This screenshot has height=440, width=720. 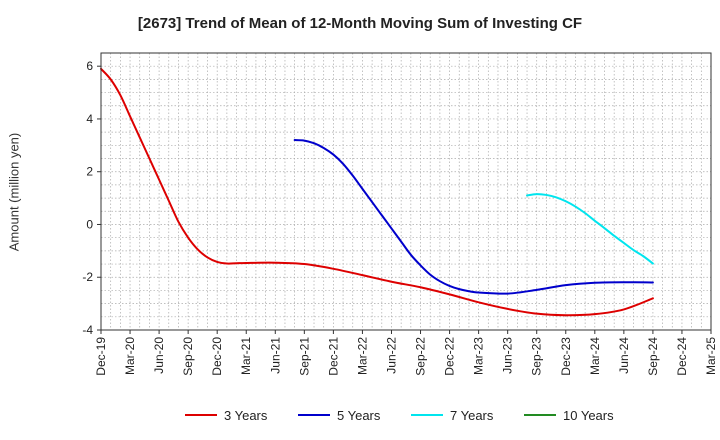 What do you see at coordinates (508, 355) in the screenshot?
I see `x-tick-label: Jun-23` at bounding box center [508, 355].